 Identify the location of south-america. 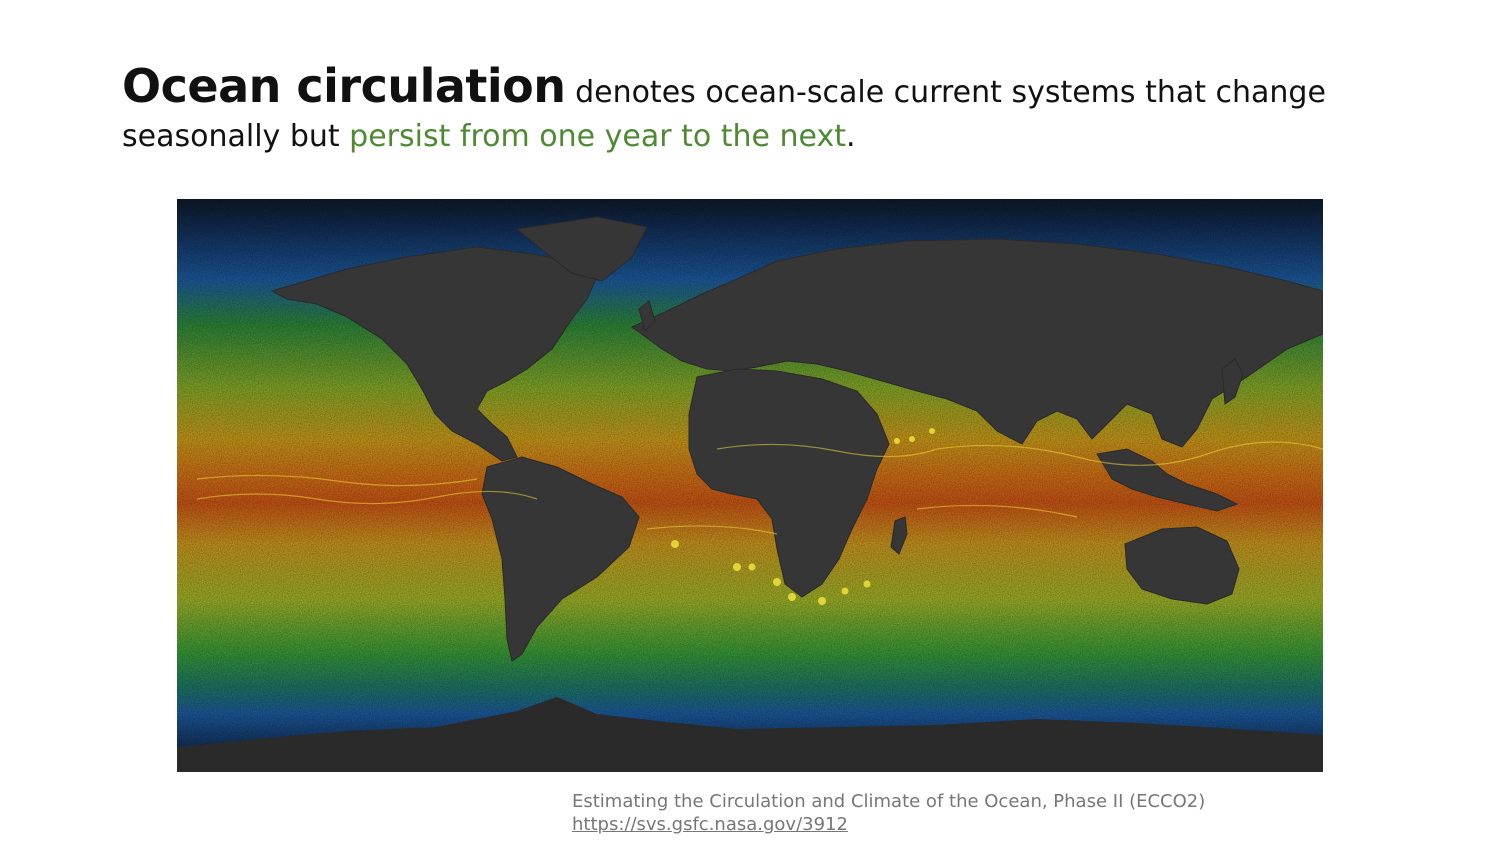
(560, 559).